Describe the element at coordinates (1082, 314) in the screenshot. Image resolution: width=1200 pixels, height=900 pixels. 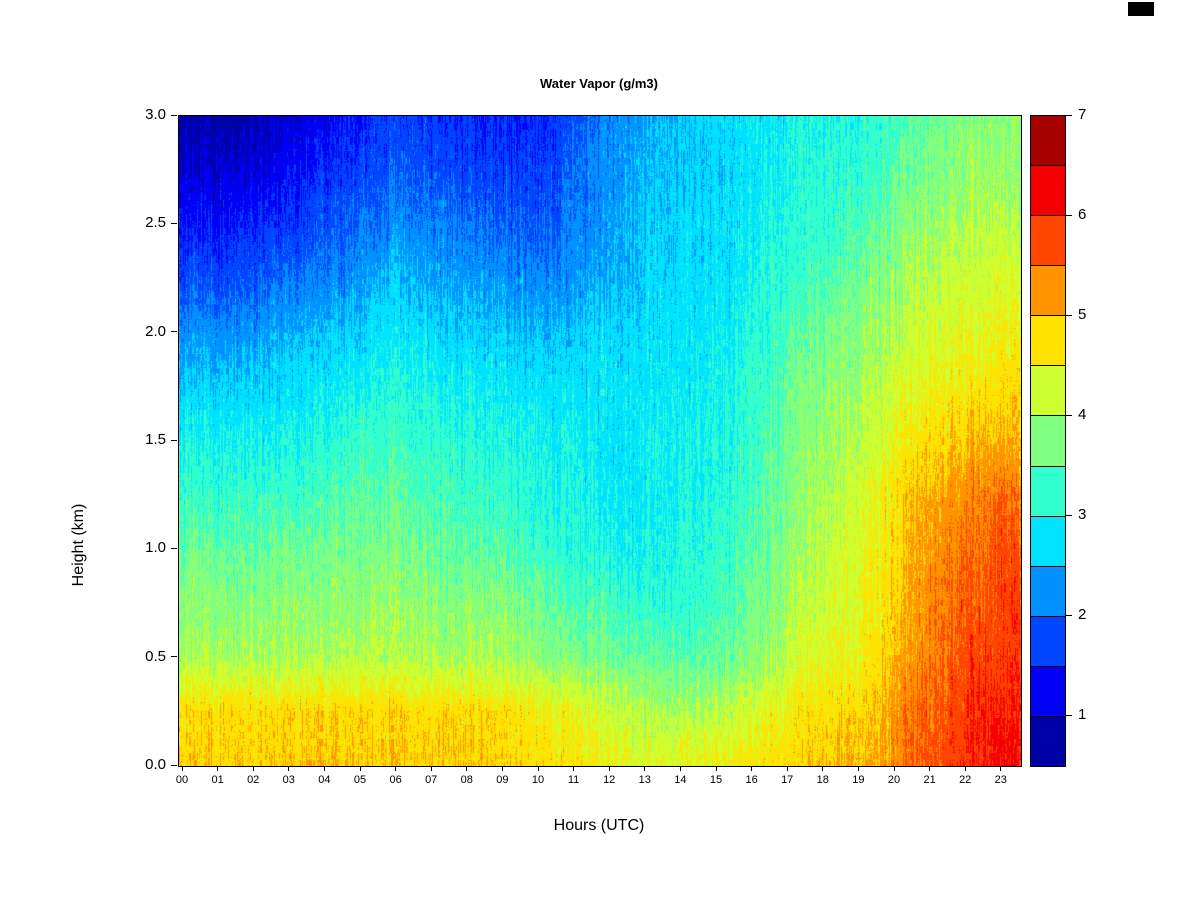
I see `colorbar-tick-label: 5` at that location.